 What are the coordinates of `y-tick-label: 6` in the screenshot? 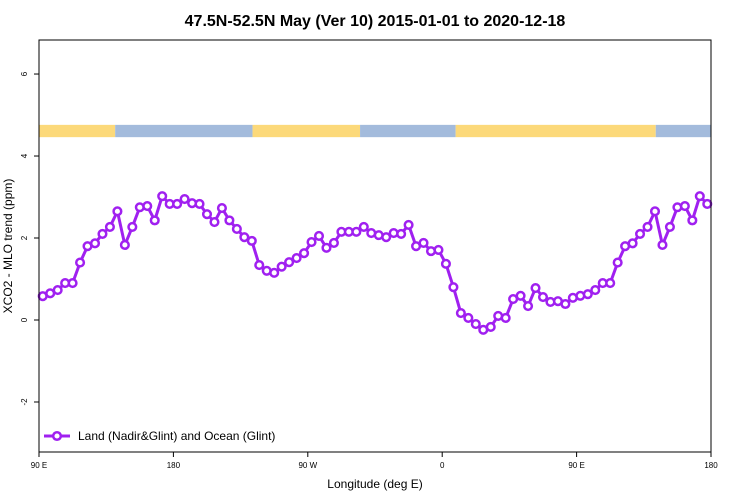 It's located at (24, 73).